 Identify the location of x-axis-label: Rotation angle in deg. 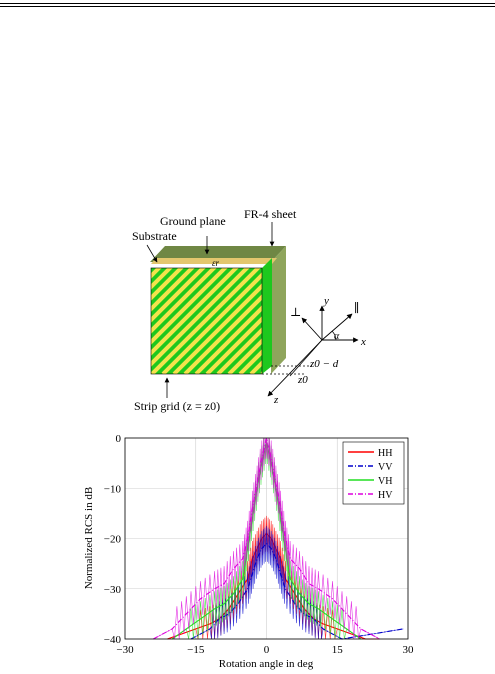
(266, 664).